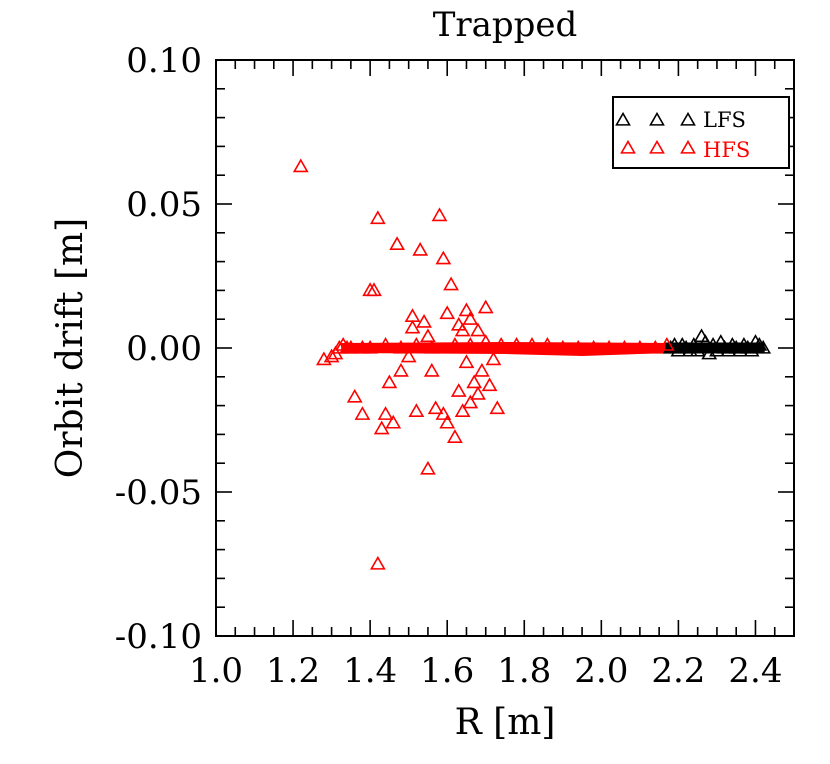  Describe the element at coordinates (658, 146) in the screenshot. I see `legend-symbols-hfs` at that location.